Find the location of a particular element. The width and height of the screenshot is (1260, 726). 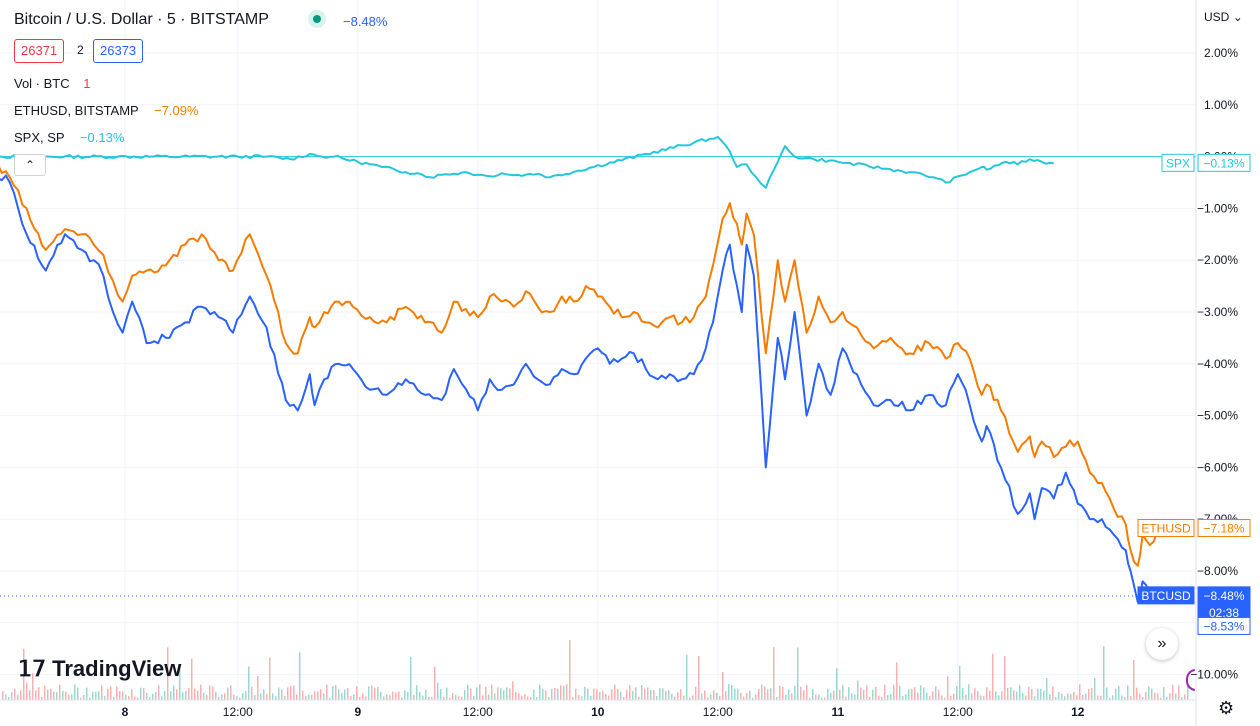

symbol-title: Bitcoin / U.S. Dollar · 5 · BITSTAMP is located at coordinates (141, 19).